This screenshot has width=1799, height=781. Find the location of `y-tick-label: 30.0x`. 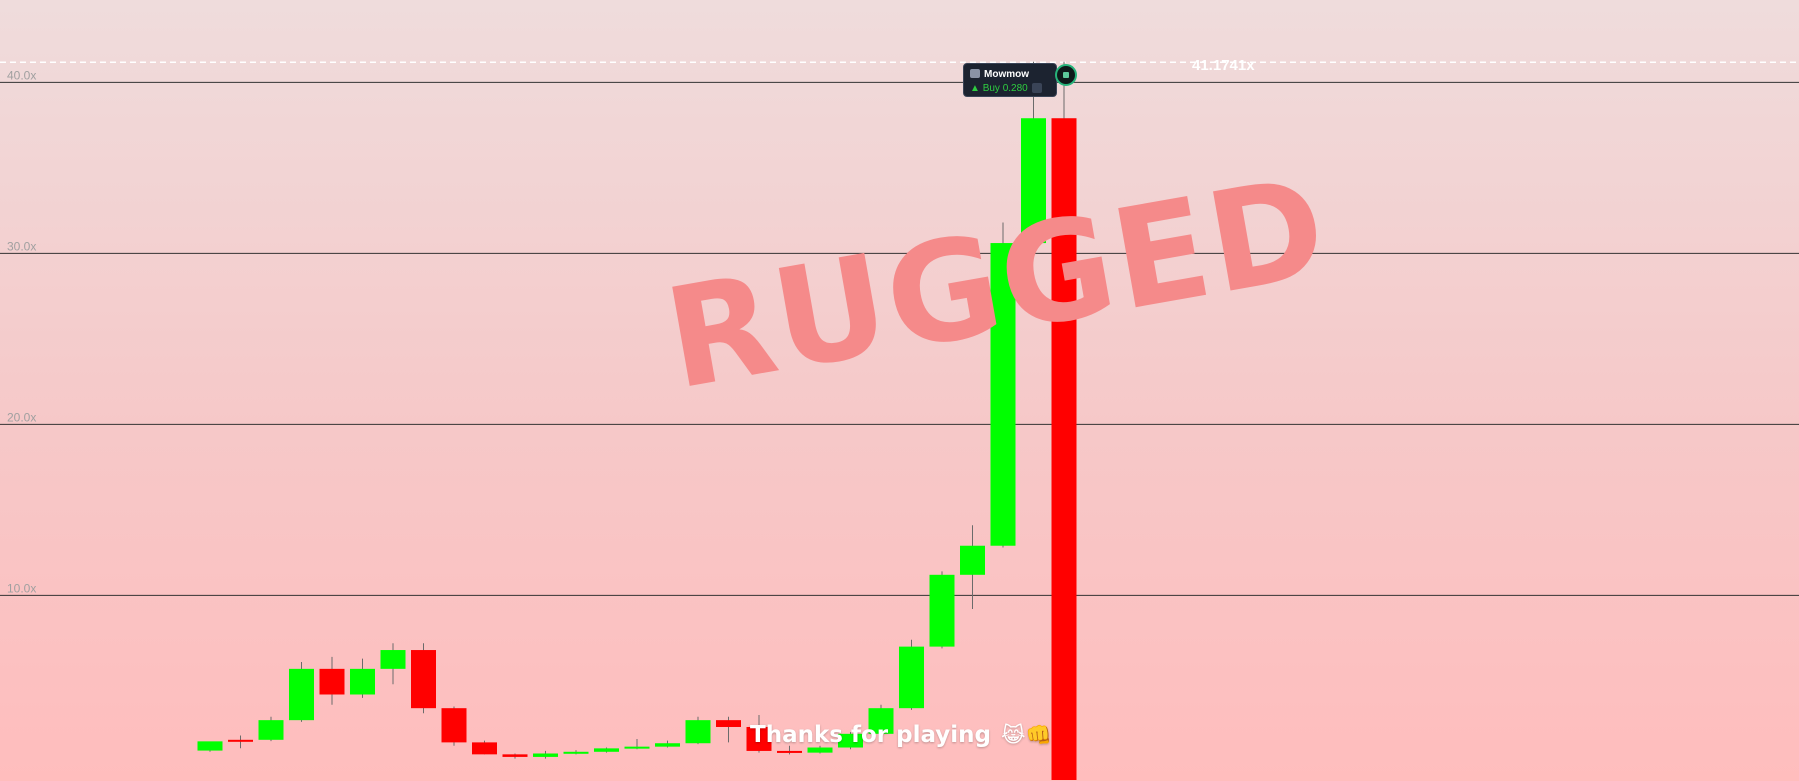

y-tick-label: 30.0x is located at coordinates (21, 246).